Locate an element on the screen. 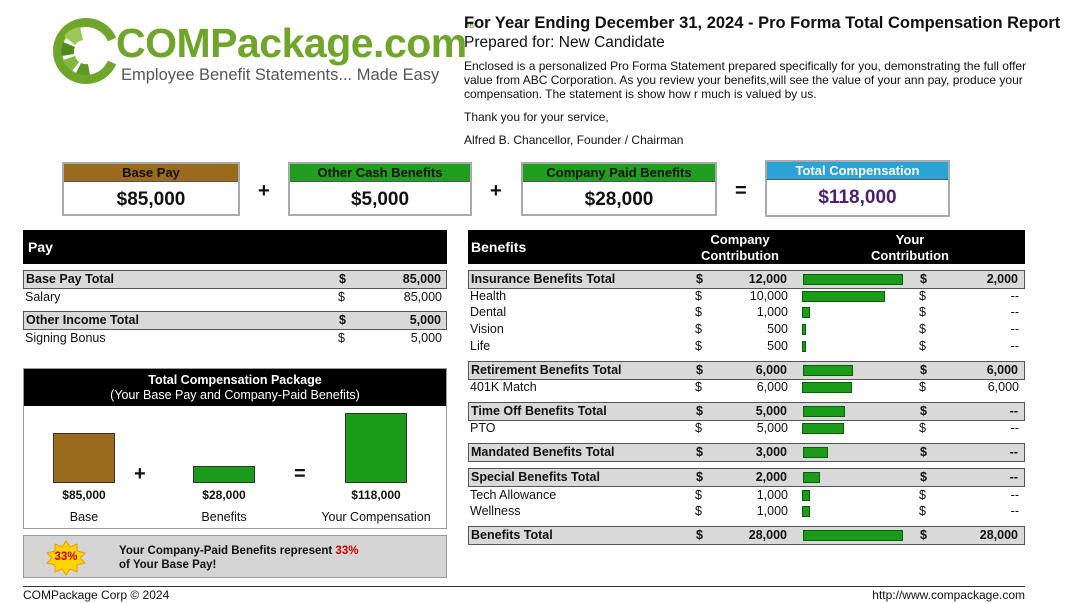 This screenshot has height=603, width=1080. benefit-total-row: Benefits Total $28,000 $28,000 is located at coordinates (746, 535).